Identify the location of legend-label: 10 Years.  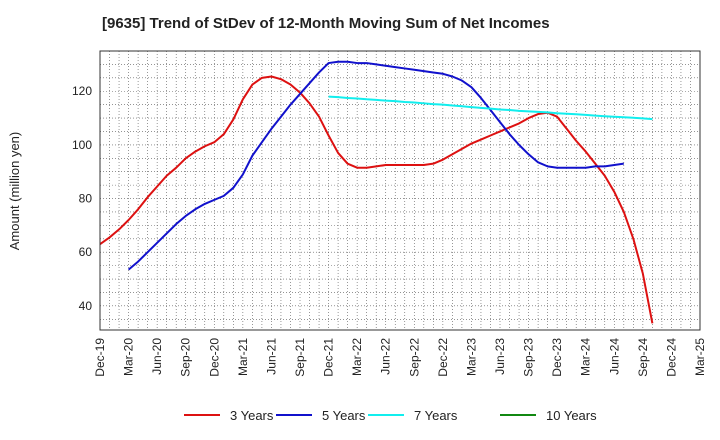
(571, 415).